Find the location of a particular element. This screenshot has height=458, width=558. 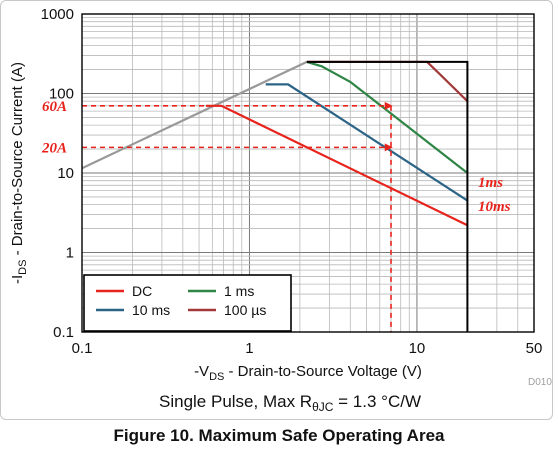

series-line-100s is located at coordinates (387, 81).